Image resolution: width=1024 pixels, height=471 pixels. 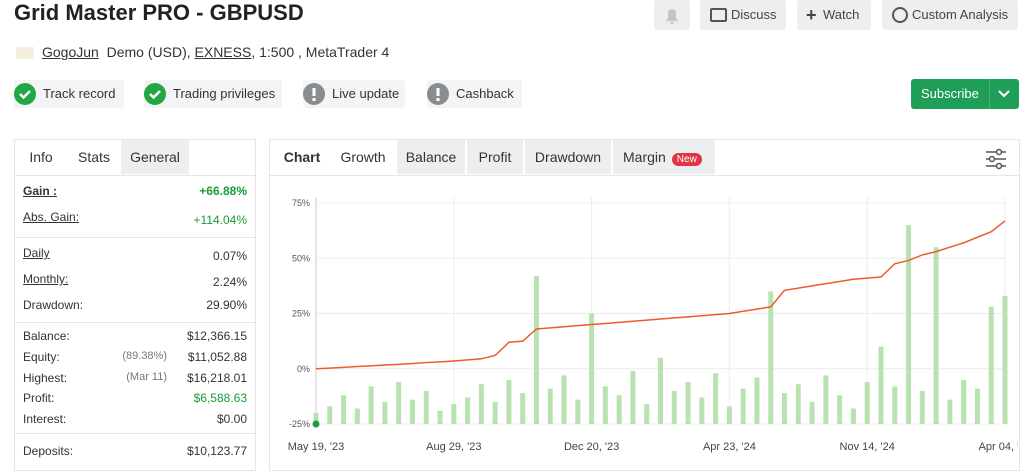 I want to click on badge: Live update, so click(x=354, y=94).